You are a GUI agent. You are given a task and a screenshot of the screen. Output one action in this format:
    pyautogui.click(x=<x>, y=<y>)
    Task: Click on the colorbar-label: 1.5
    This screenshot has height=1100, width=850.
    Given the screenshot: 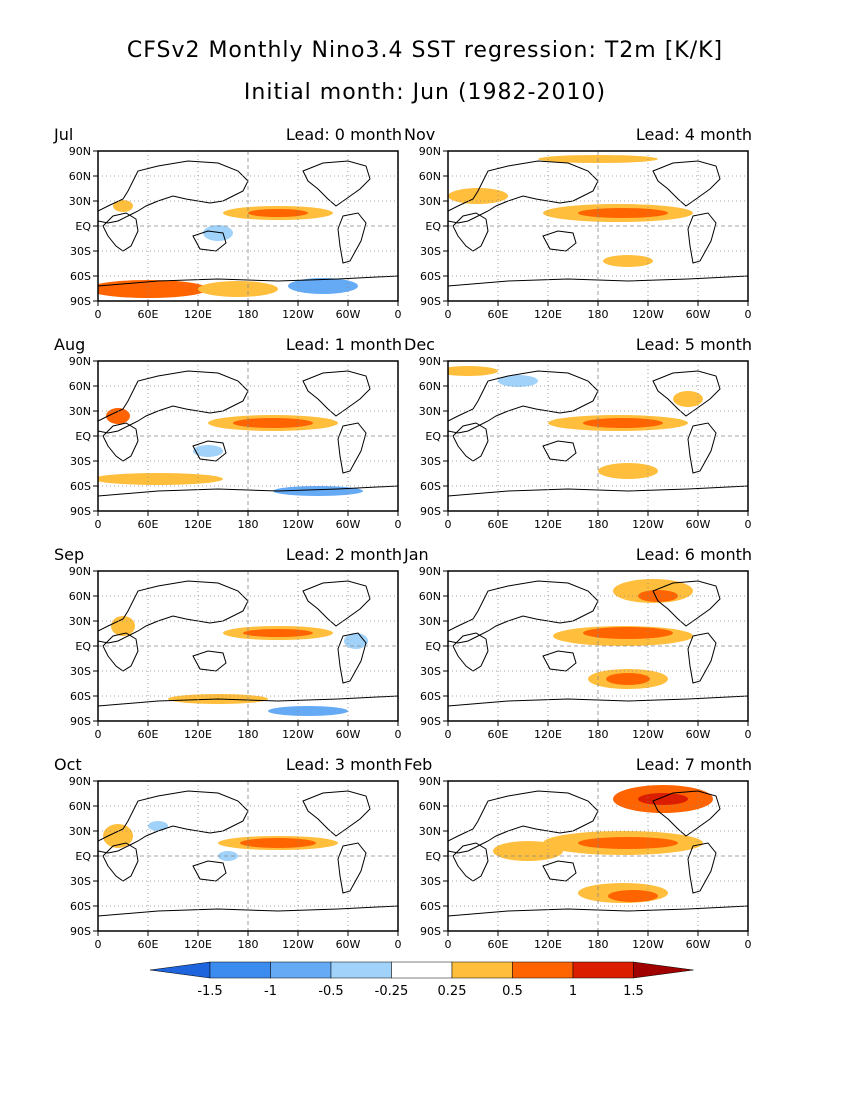 What is the action you would take?
    pyautogui.click(x=633, y=991)
    